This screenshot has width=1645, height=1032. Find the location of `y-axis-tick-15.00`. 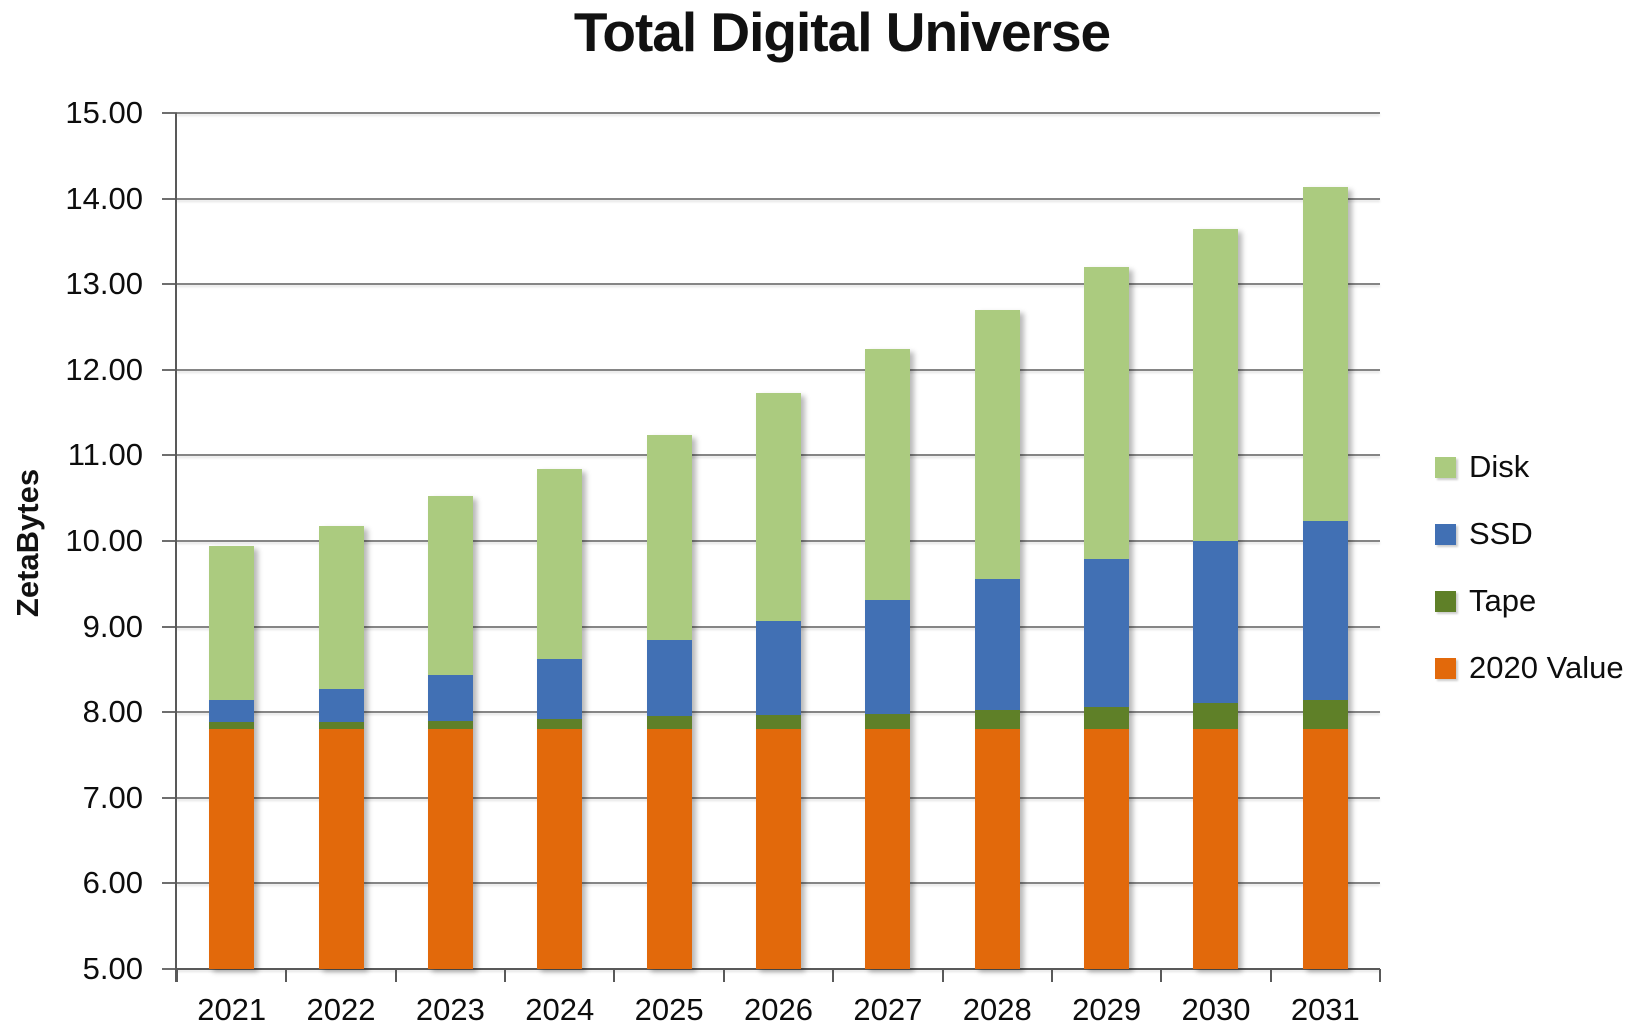

y-axis-tick-15.00 is located at coordinates (169, 113).